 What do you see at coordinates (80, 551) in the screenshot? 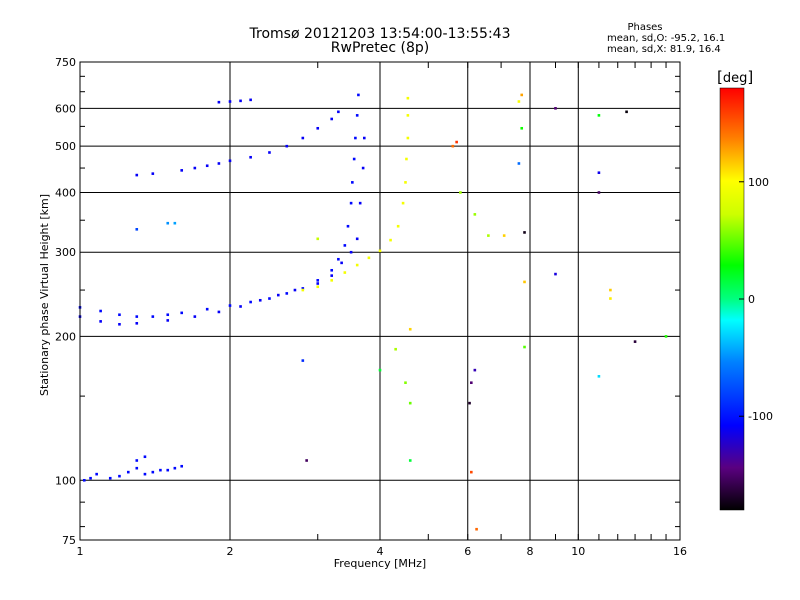
I see `x-tick-label: 1` at bounding box center [80, 551].